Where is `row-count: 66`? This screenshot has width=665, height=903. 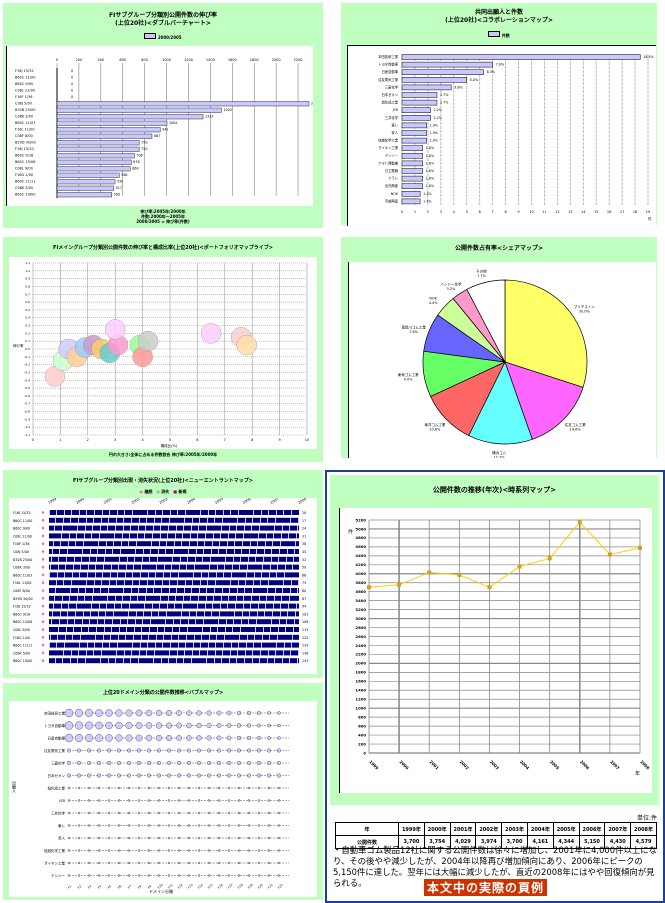
row-count: 66 is located at coordinates (304, 575).